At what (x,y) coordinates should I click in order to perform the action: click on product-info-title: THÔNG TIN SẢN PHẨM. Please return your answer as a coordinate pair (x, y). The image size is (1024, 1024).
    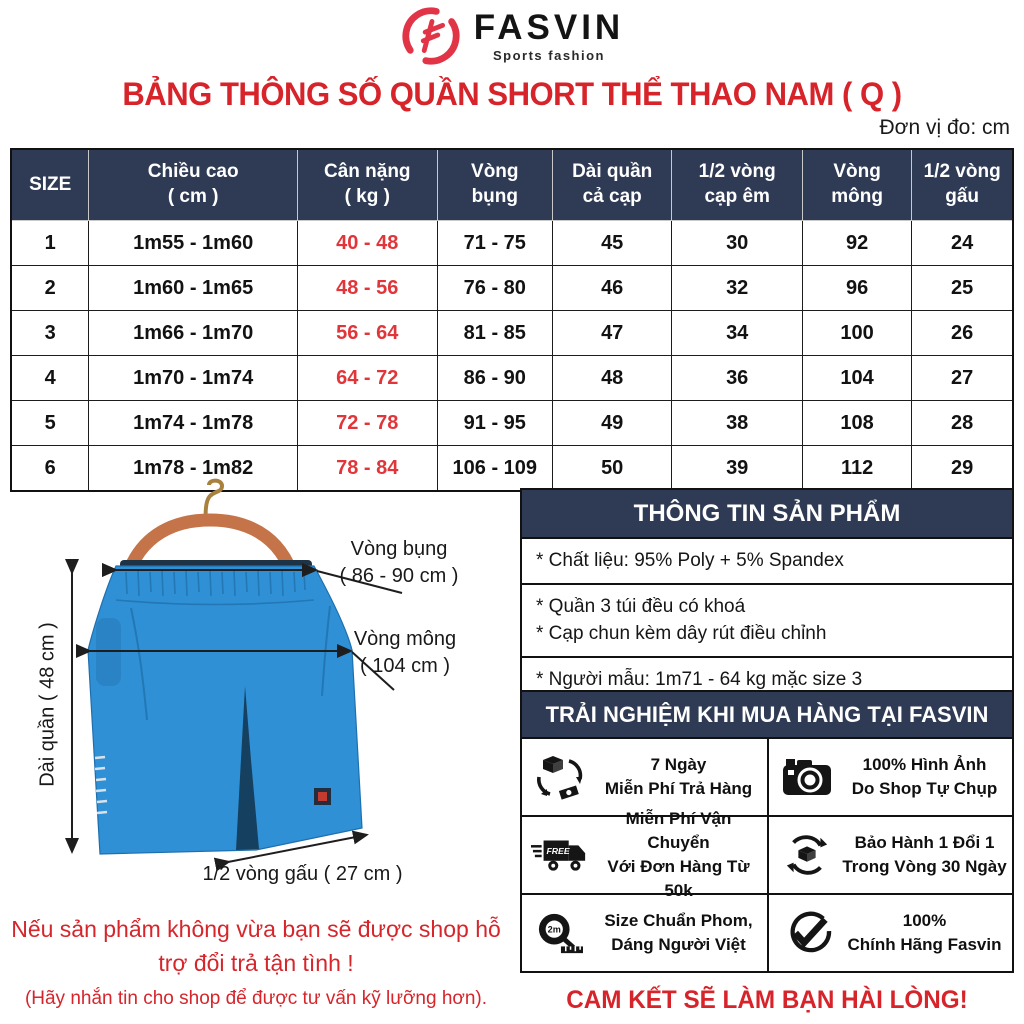
    Looking at the image, I should click on (767, 513).